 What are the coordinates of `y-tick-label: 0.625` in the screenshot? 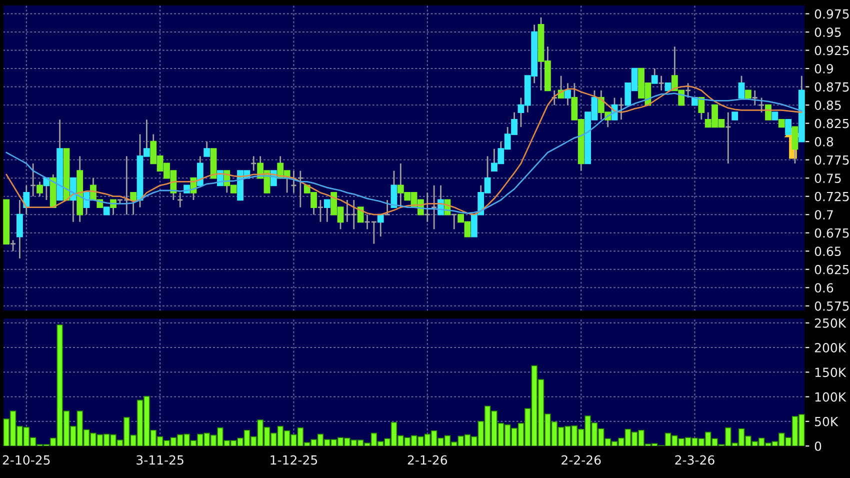 It's located at (831, 269).